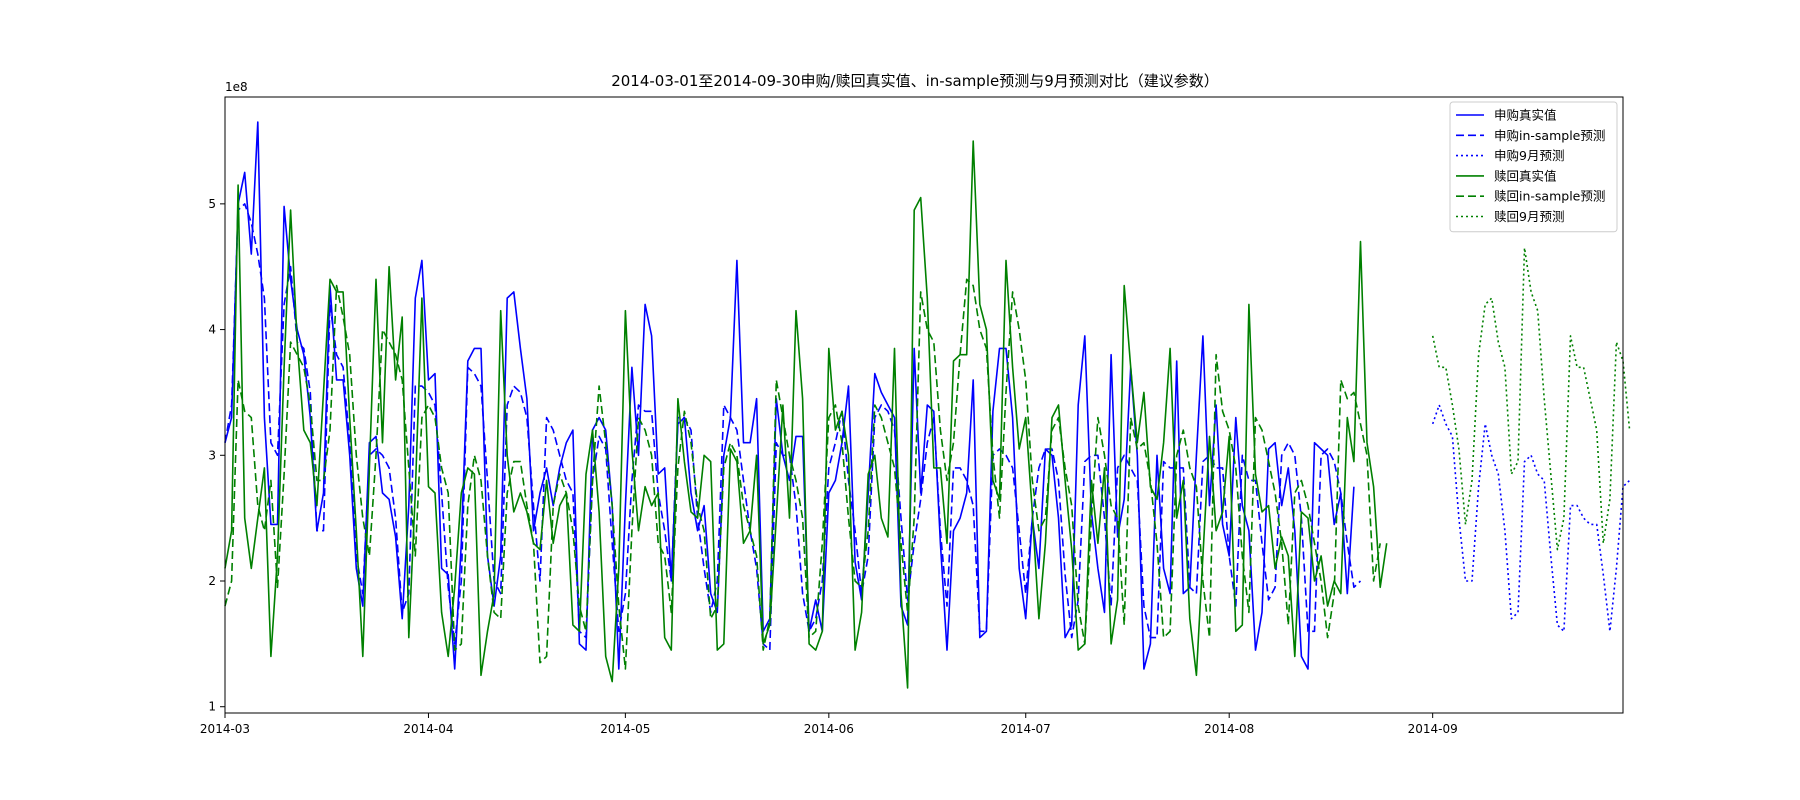 The width and height of the screenshot is (1800, 800). I want to click on legend-label-3: 赎回真实值, so click(1525, 175).